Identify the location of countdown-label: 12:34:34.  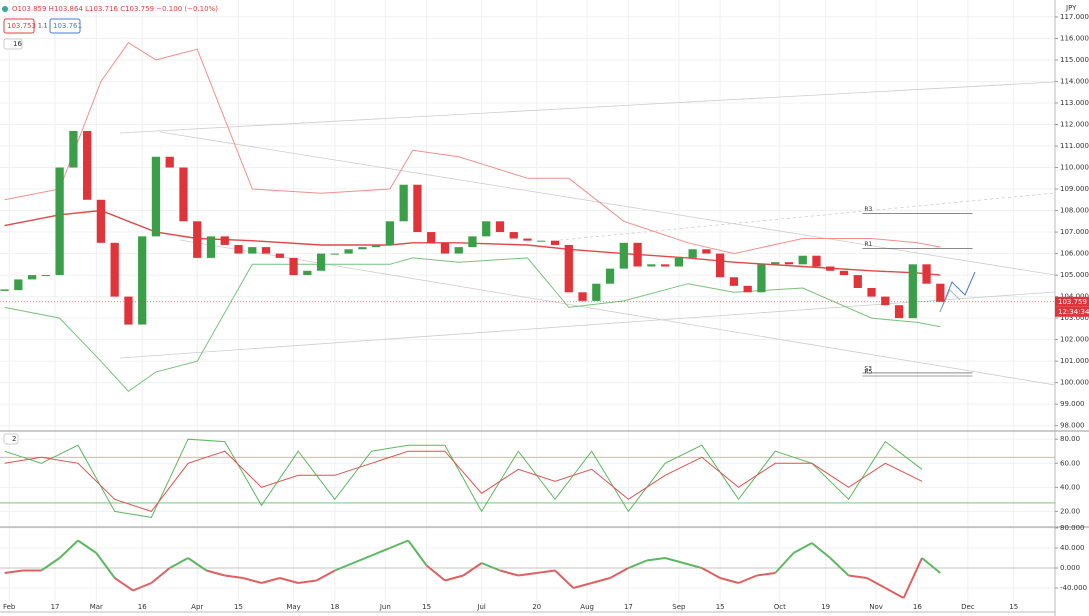
(1073, 312).